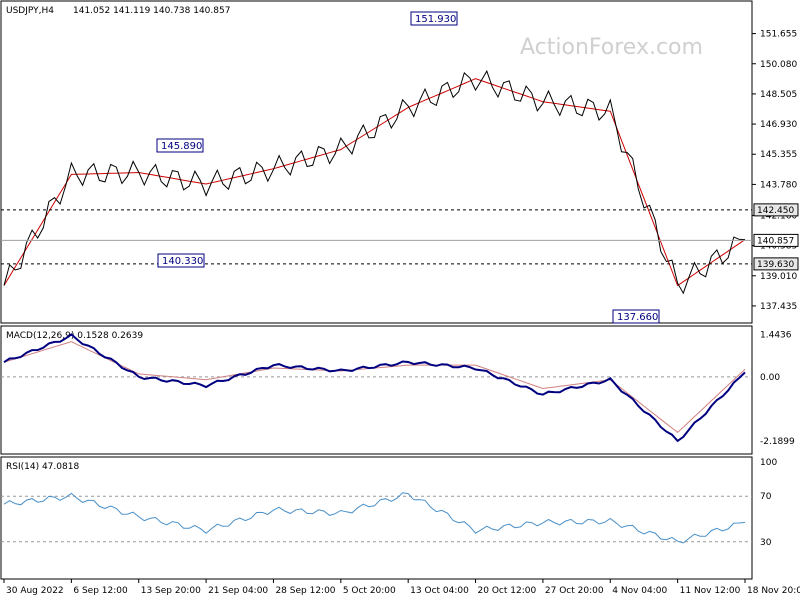 This screenshot has width=800, height=600. What do you see at coordinates (611, 47) in the screenshot?
I see `watermark: ActionForex.com` at bounding box center [611, 47].